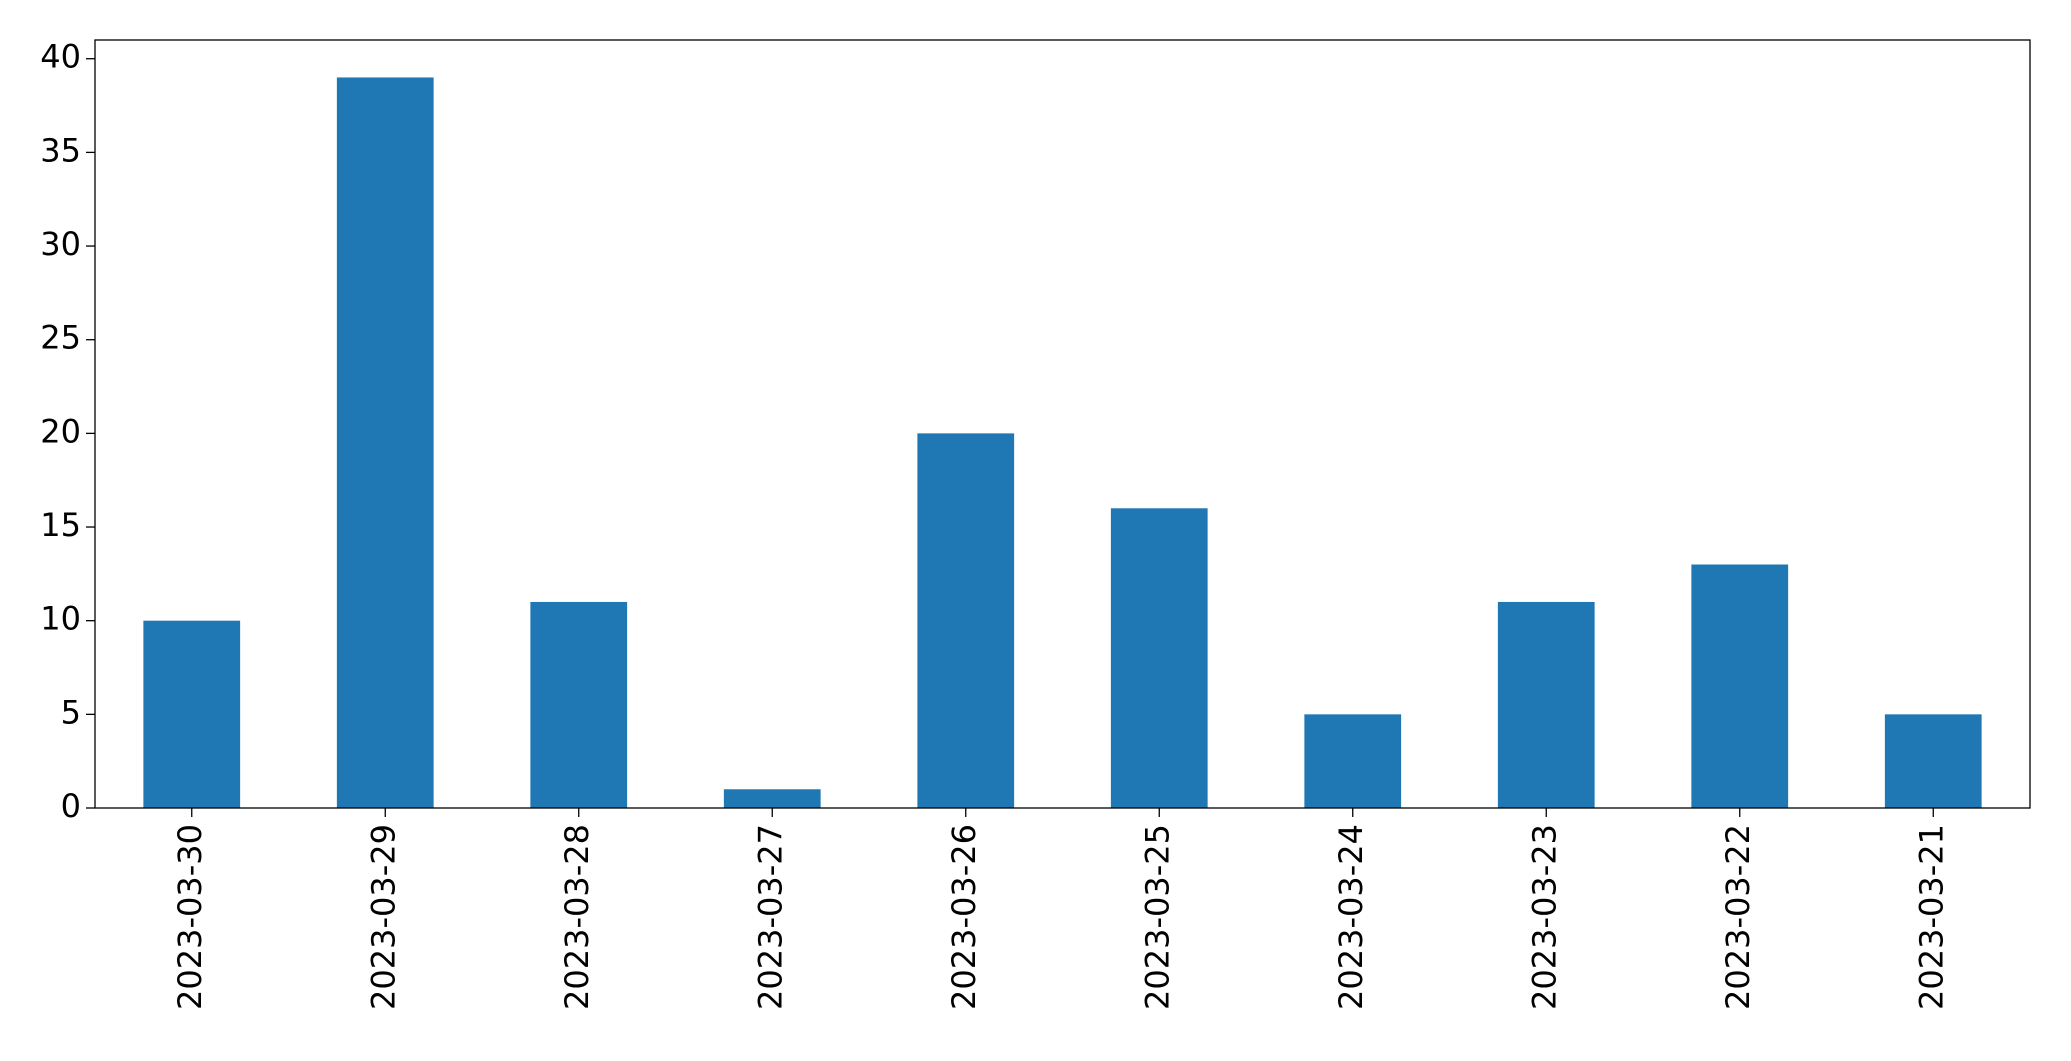  I want to click on x-tick-label: 2023-03-23, so click(1544, 917).